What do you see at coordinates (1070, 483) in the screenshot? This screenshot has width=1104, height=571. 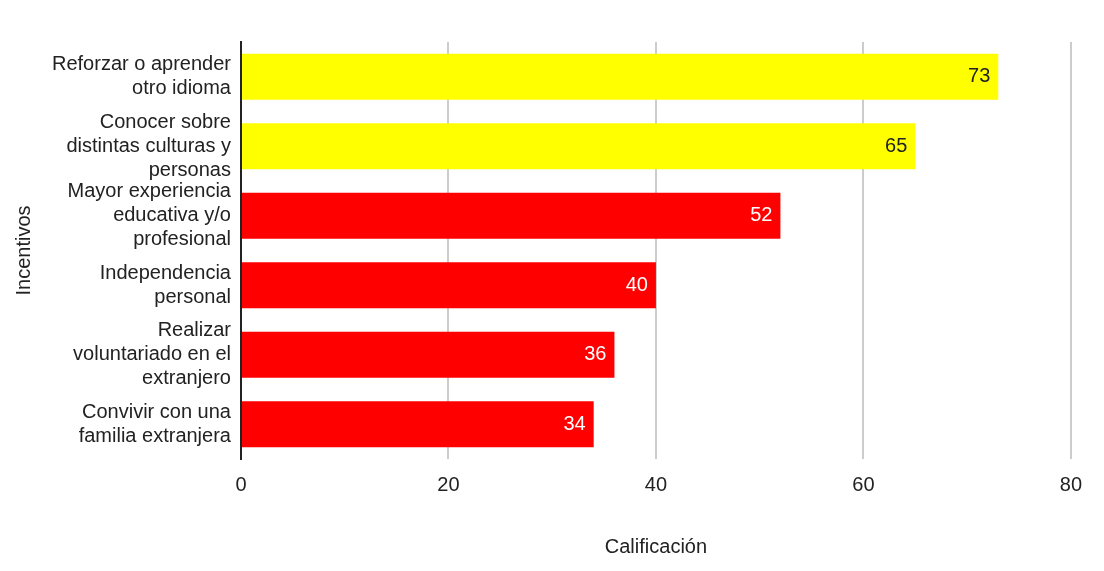 I see `x-tick-label: 80` at bounding box center [1070, 483].